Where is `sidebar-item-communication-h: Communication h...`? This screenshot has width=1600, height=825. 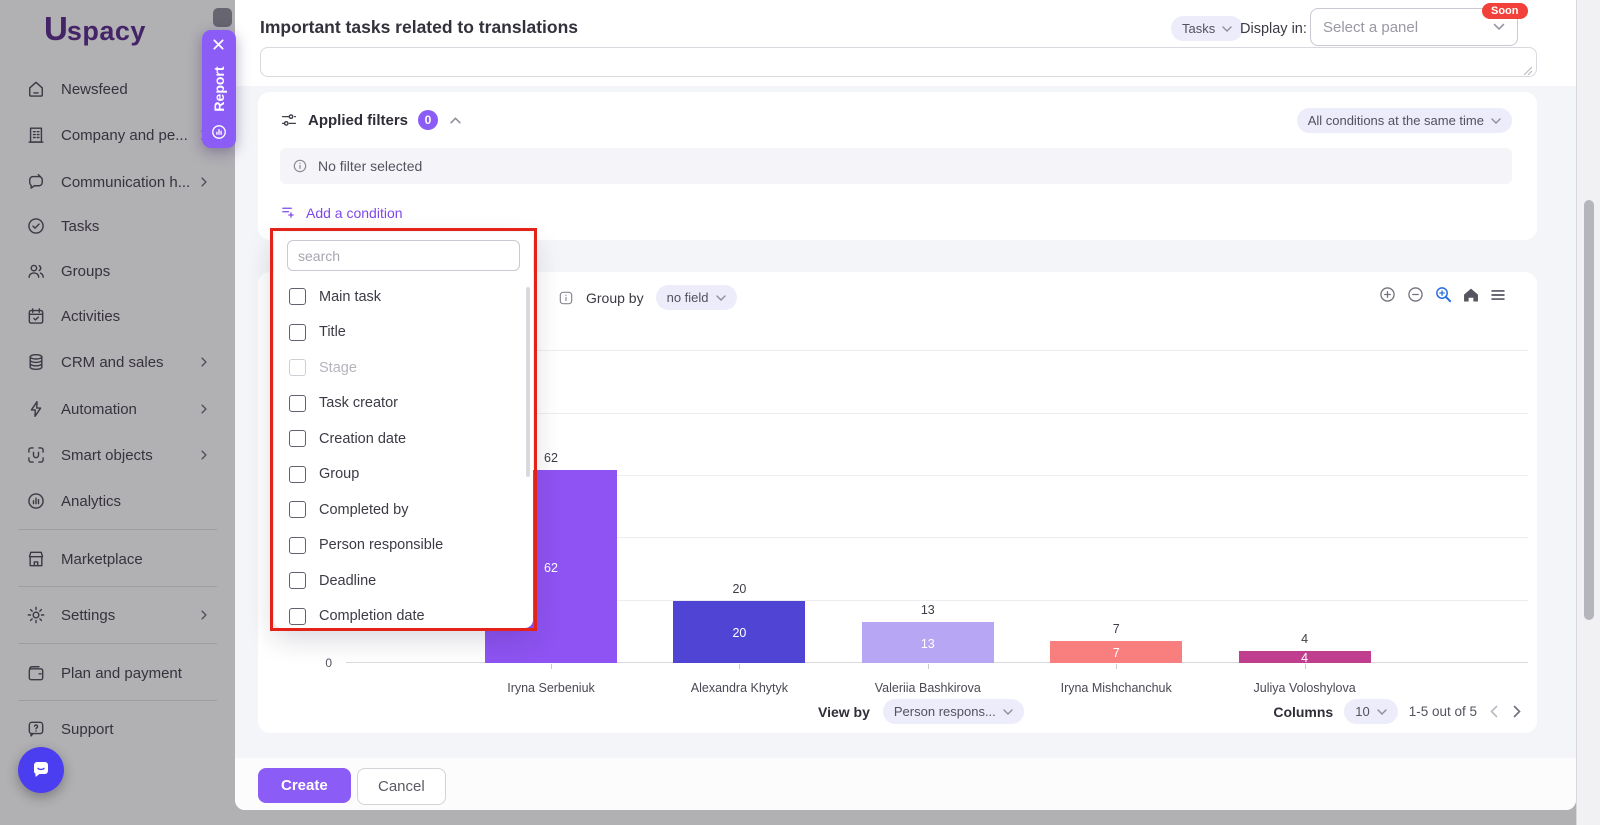 sidebar-item-communication-h: Communication h... is located at coordinates (117, 182).